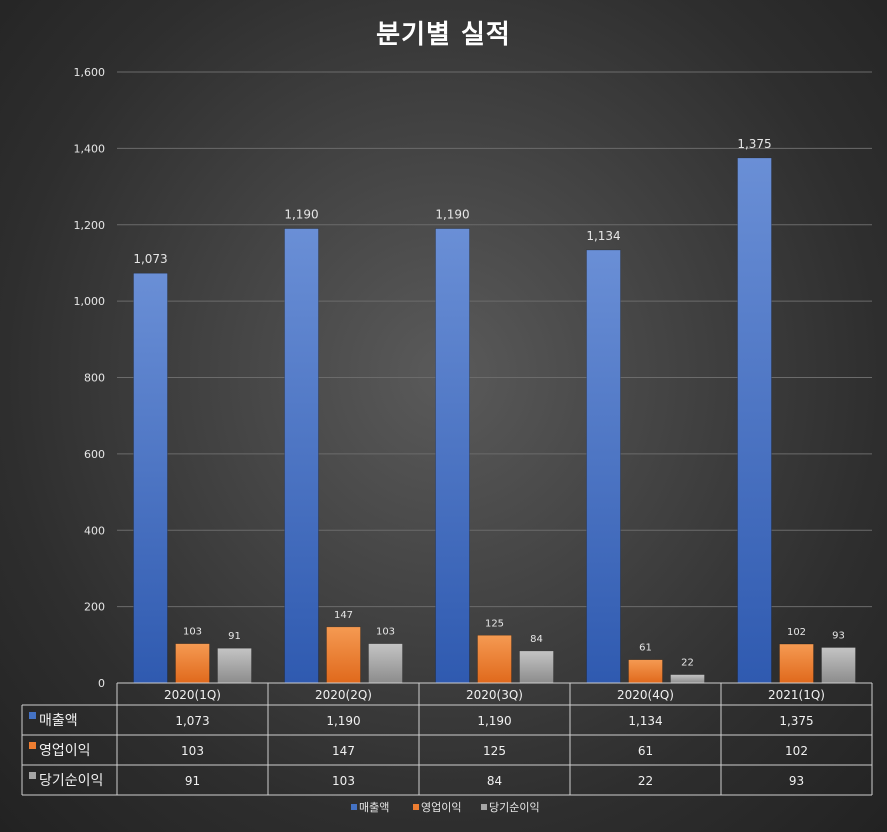  What do you see at coordinates (796, 721) in the screenshot?
I see `table-cell: 1,375` at bounding box center [796, 721].